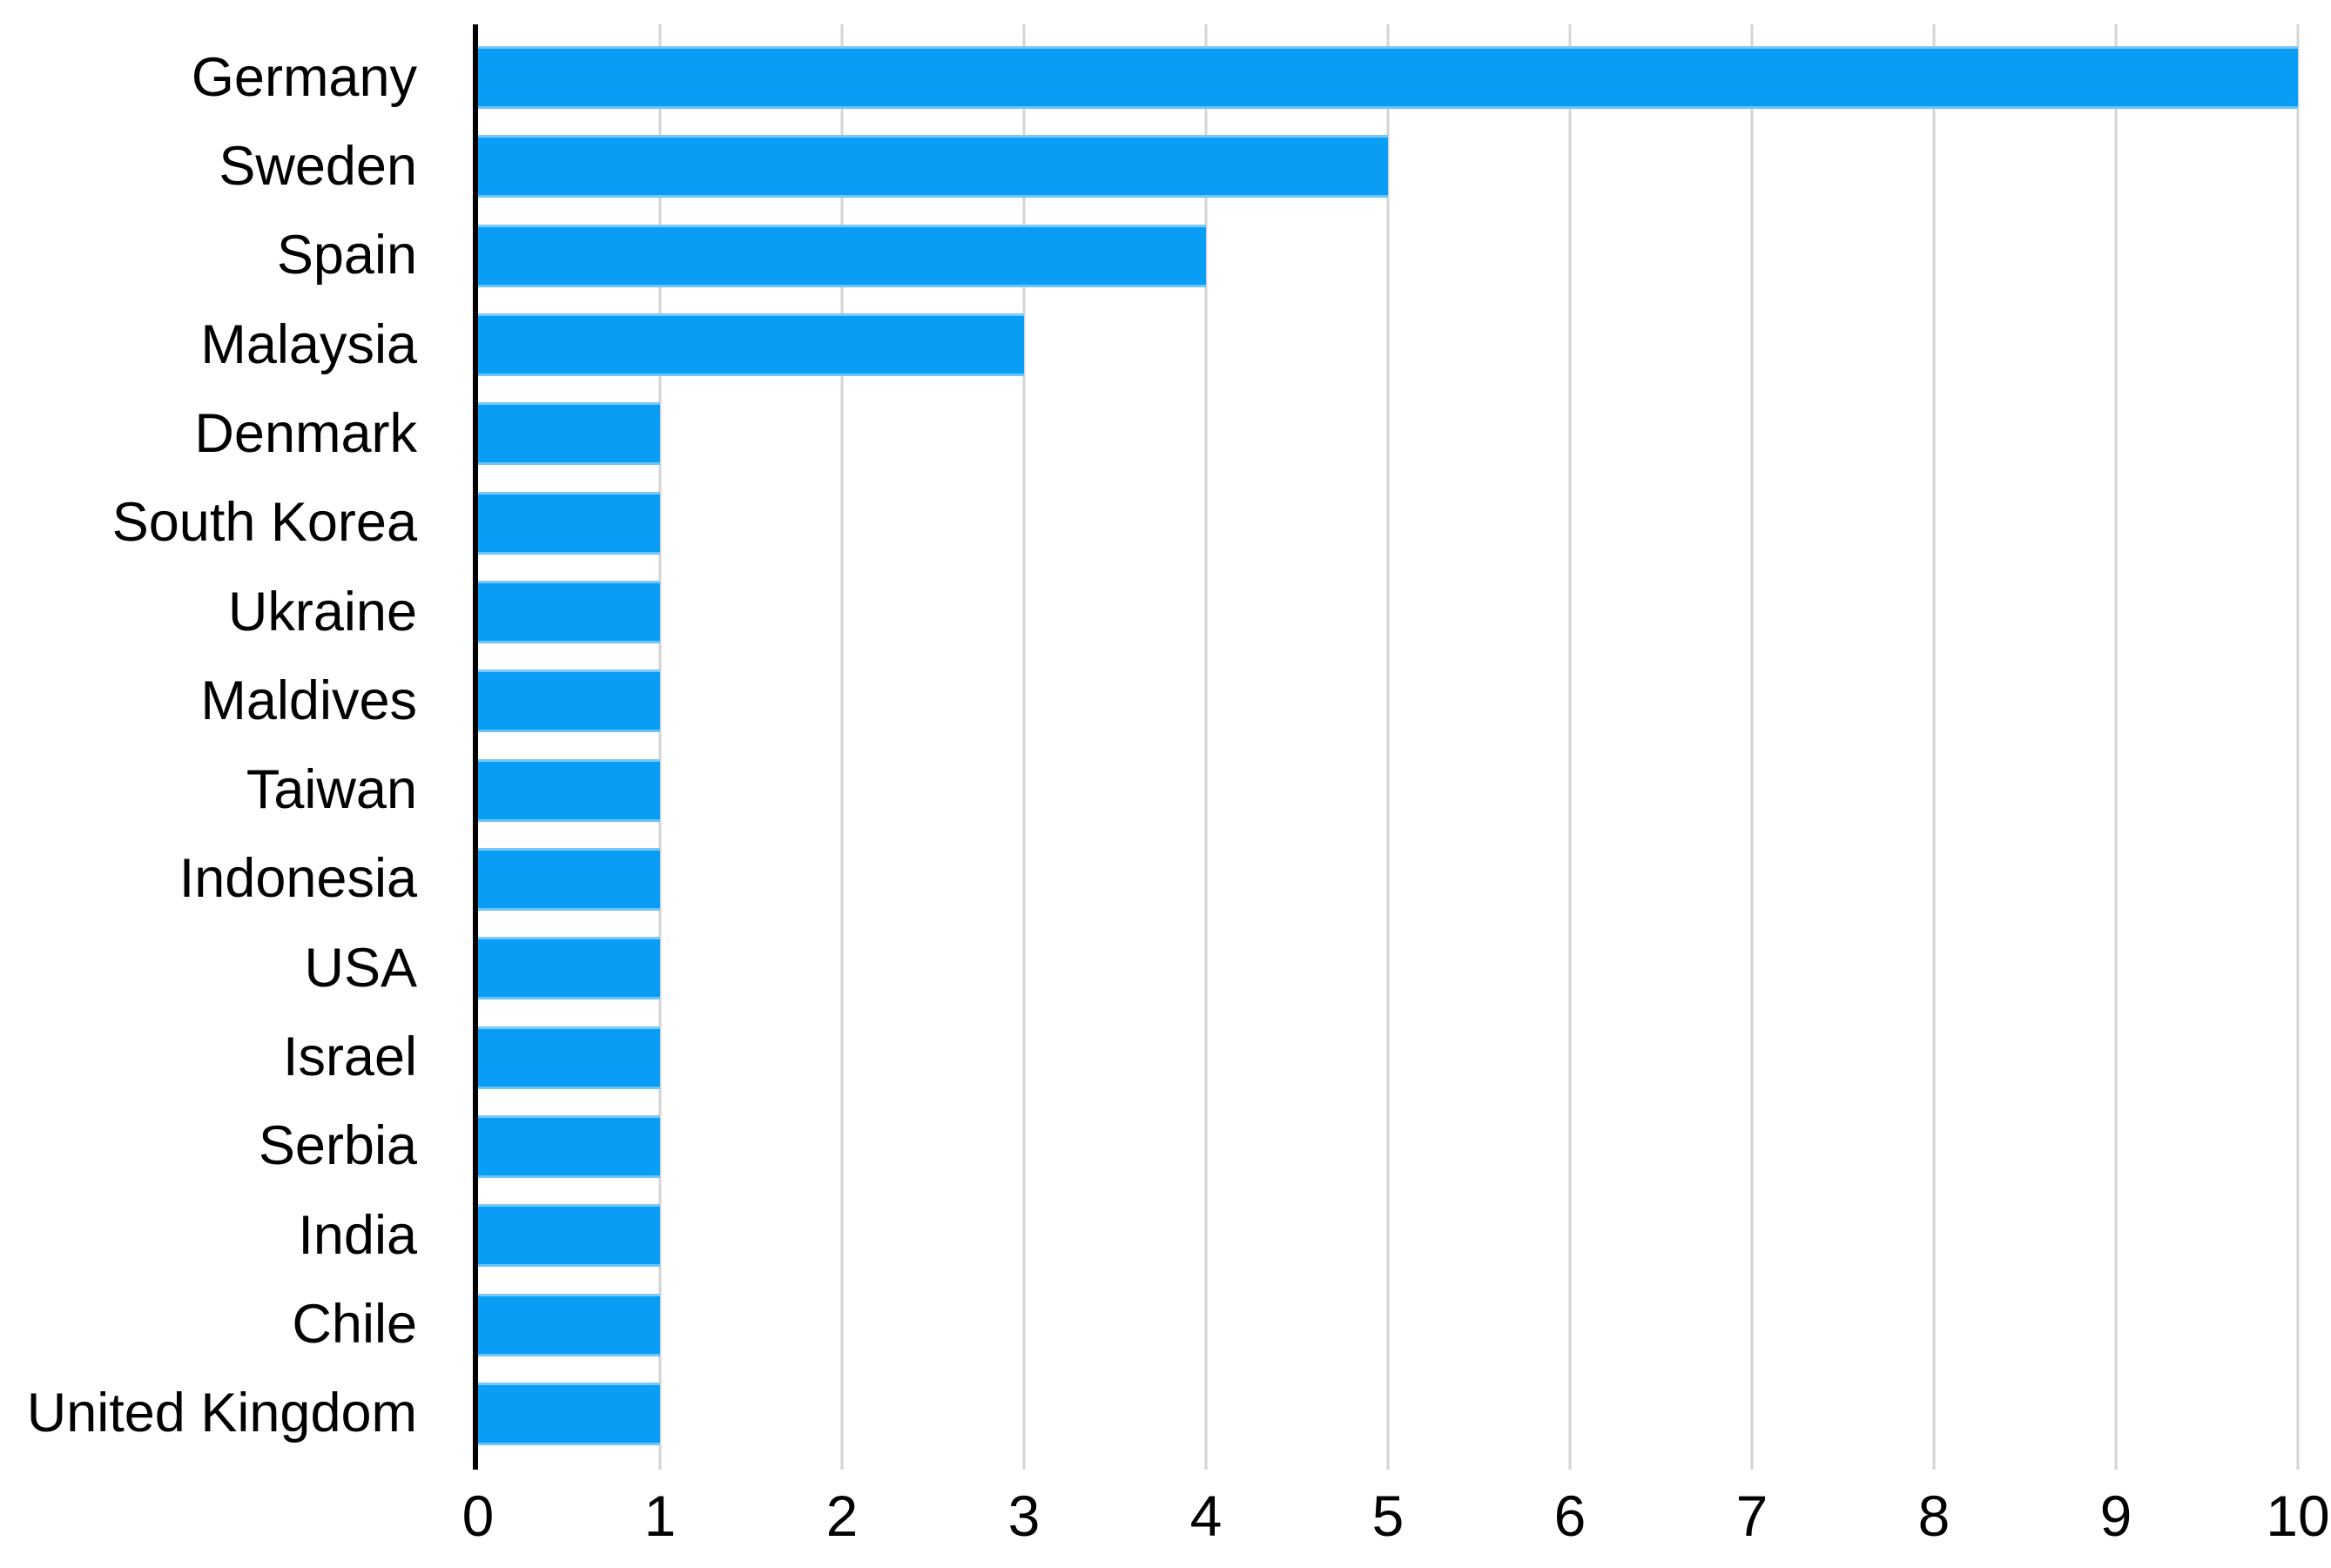  Describe the element at coordinates (1751, 1516) in the screenshot. I see `x-tick-label: 7` at that location.